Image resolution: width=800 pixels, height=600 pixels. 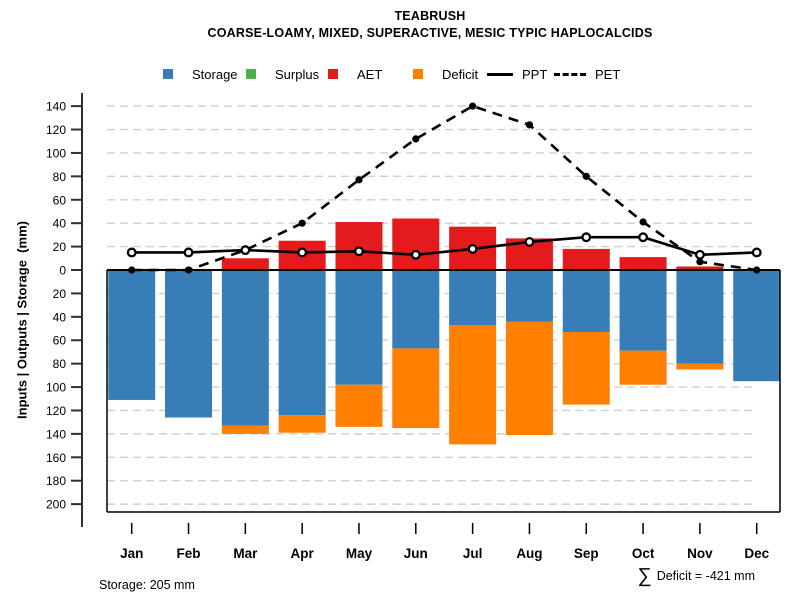 I want to click on pet-point-Feb, so click(x=188, y=270).